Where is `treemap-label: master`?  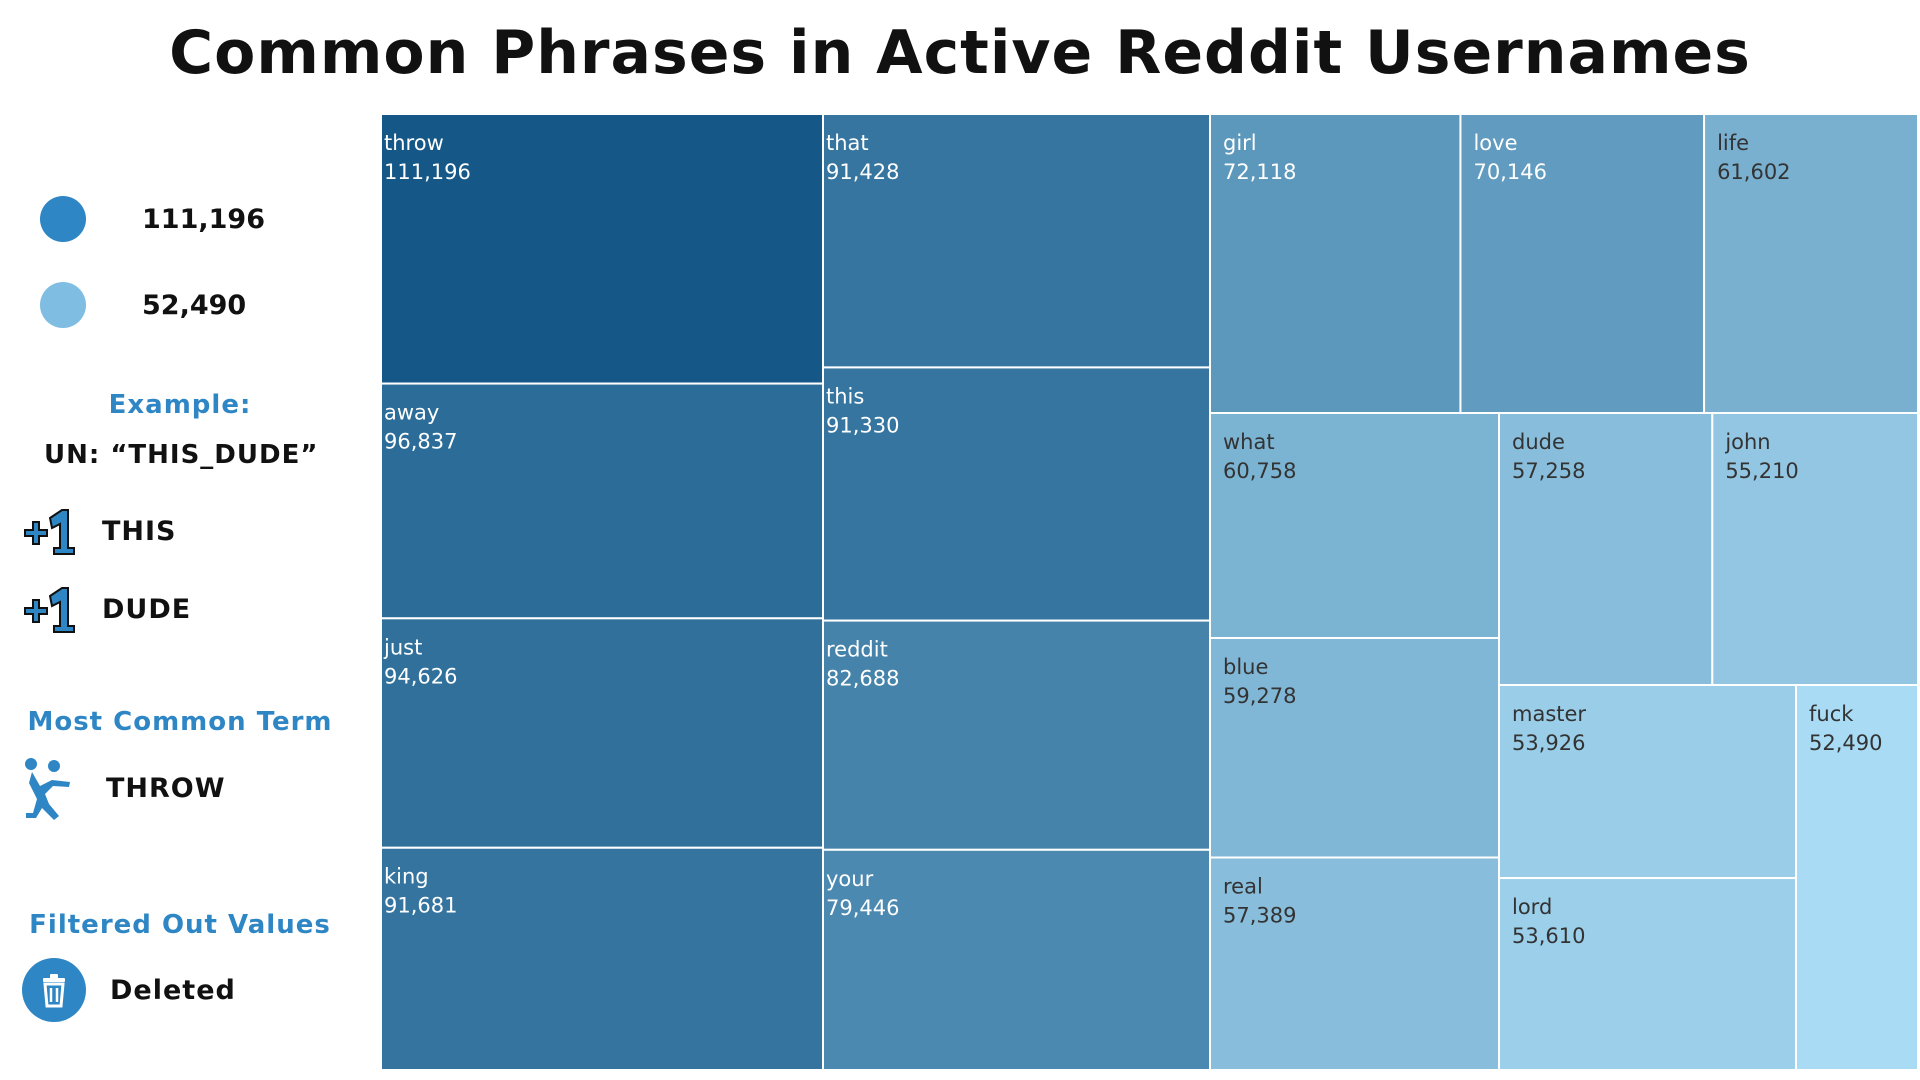
treemap-label: master is located at coordinates (1549, 714).